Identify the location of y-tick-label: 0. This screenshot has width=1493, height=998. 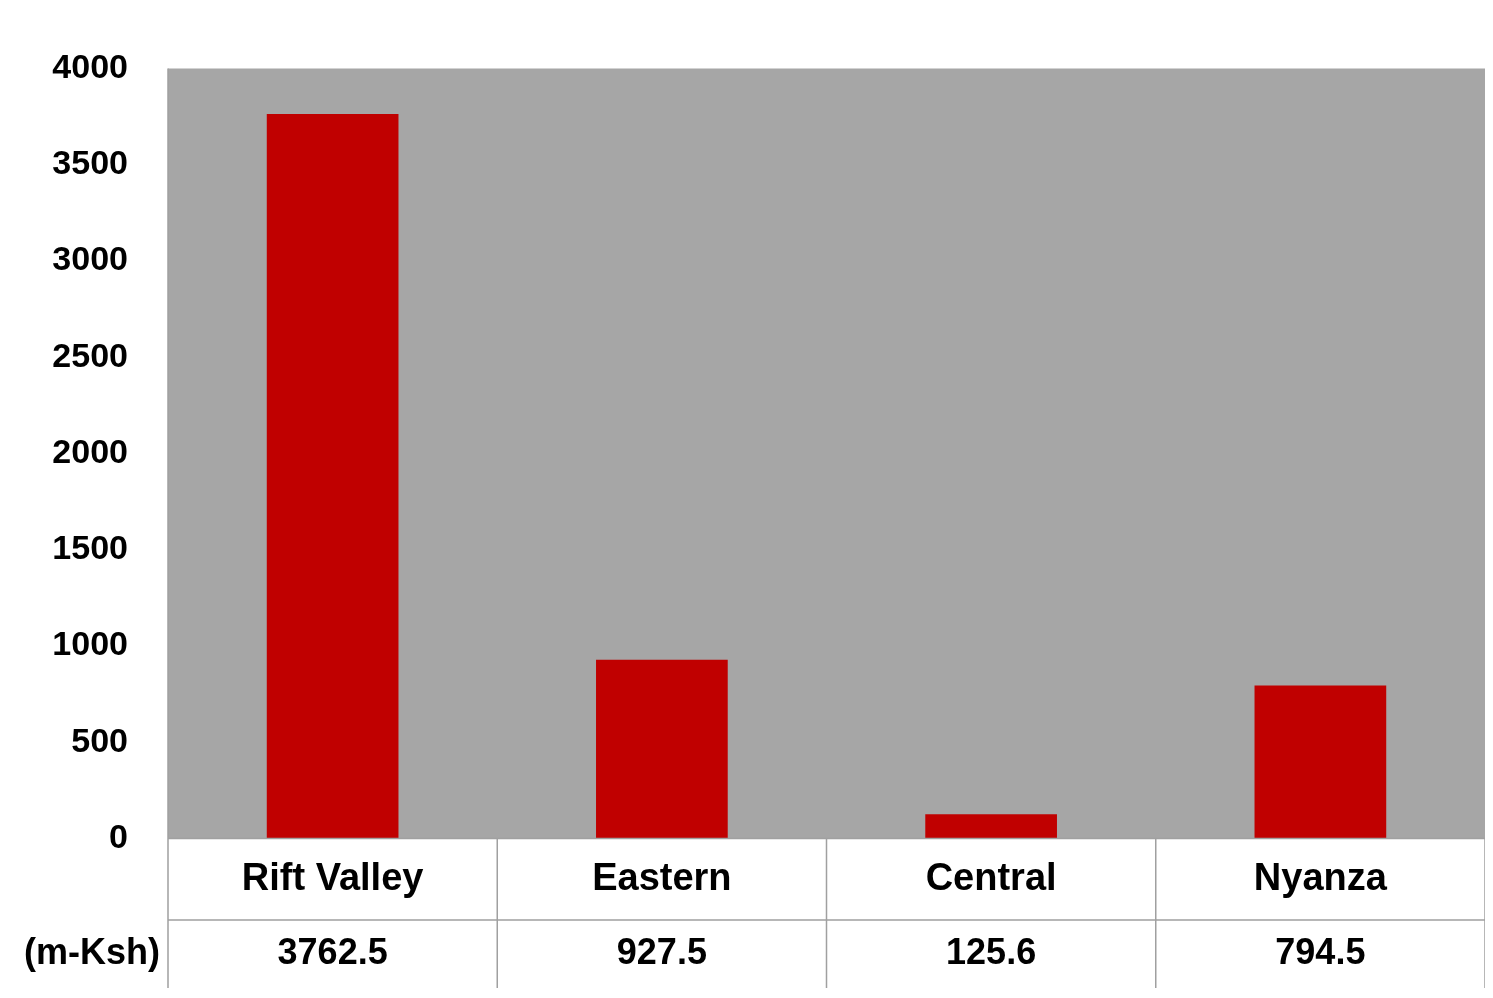
(118, 835).